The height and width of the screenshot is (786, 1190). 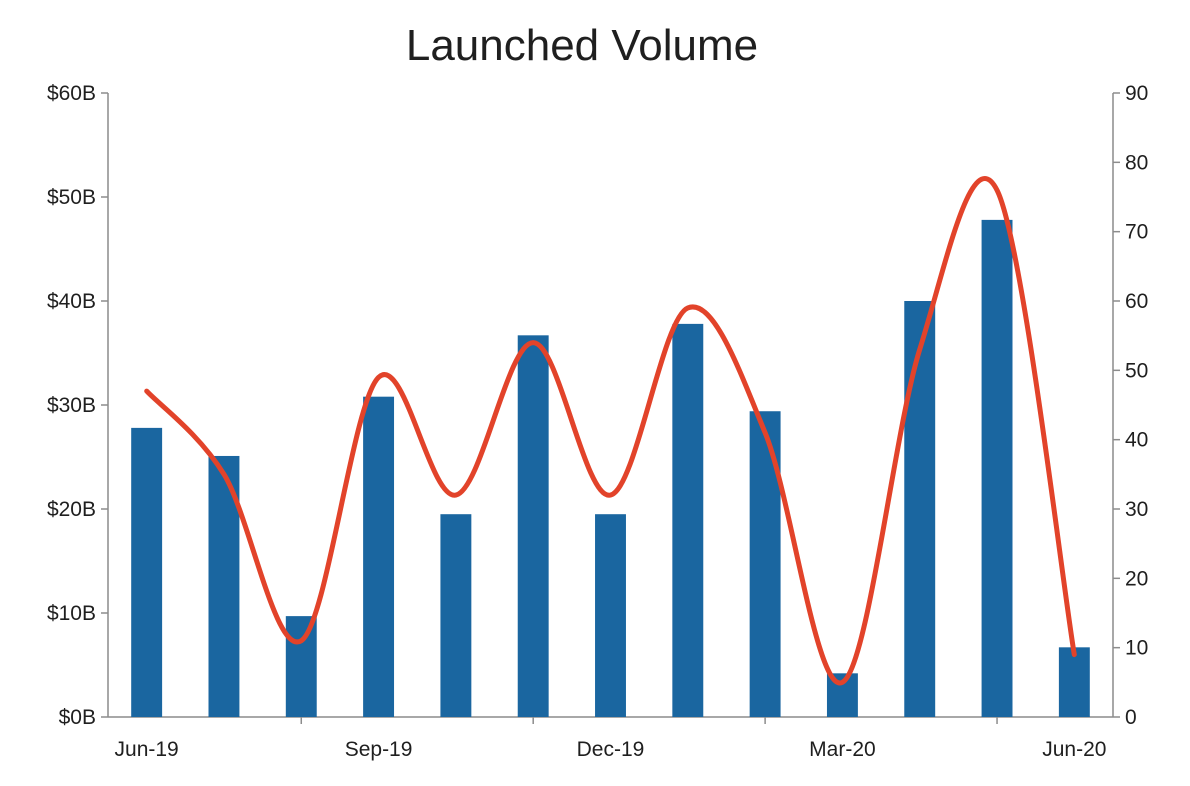 I want to click on right-y-tick-label: 30, so click(x=1136, y=509).